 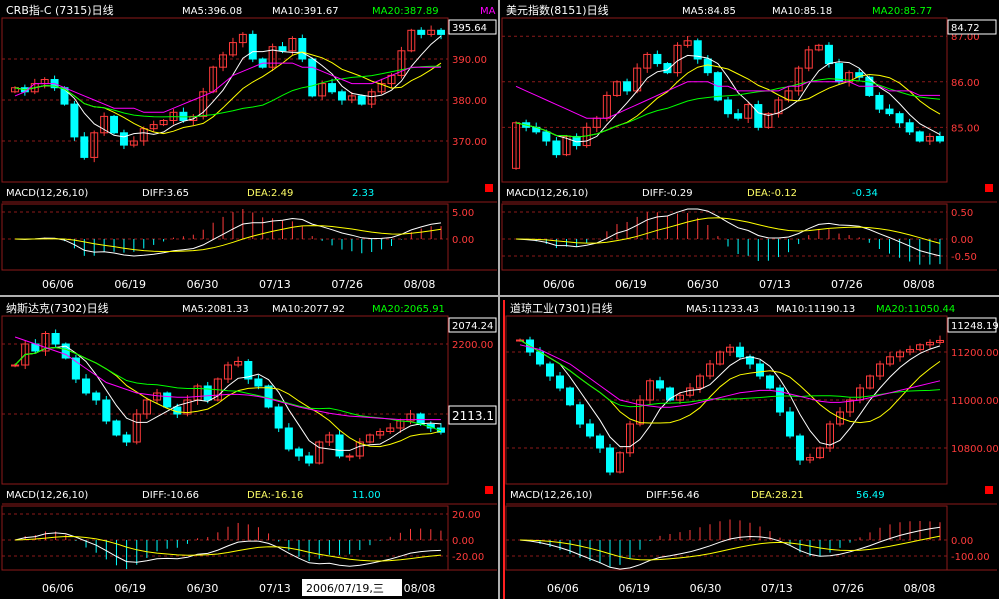 I want to click on price-axis-label: 87.00, so click(x=965, y=37).